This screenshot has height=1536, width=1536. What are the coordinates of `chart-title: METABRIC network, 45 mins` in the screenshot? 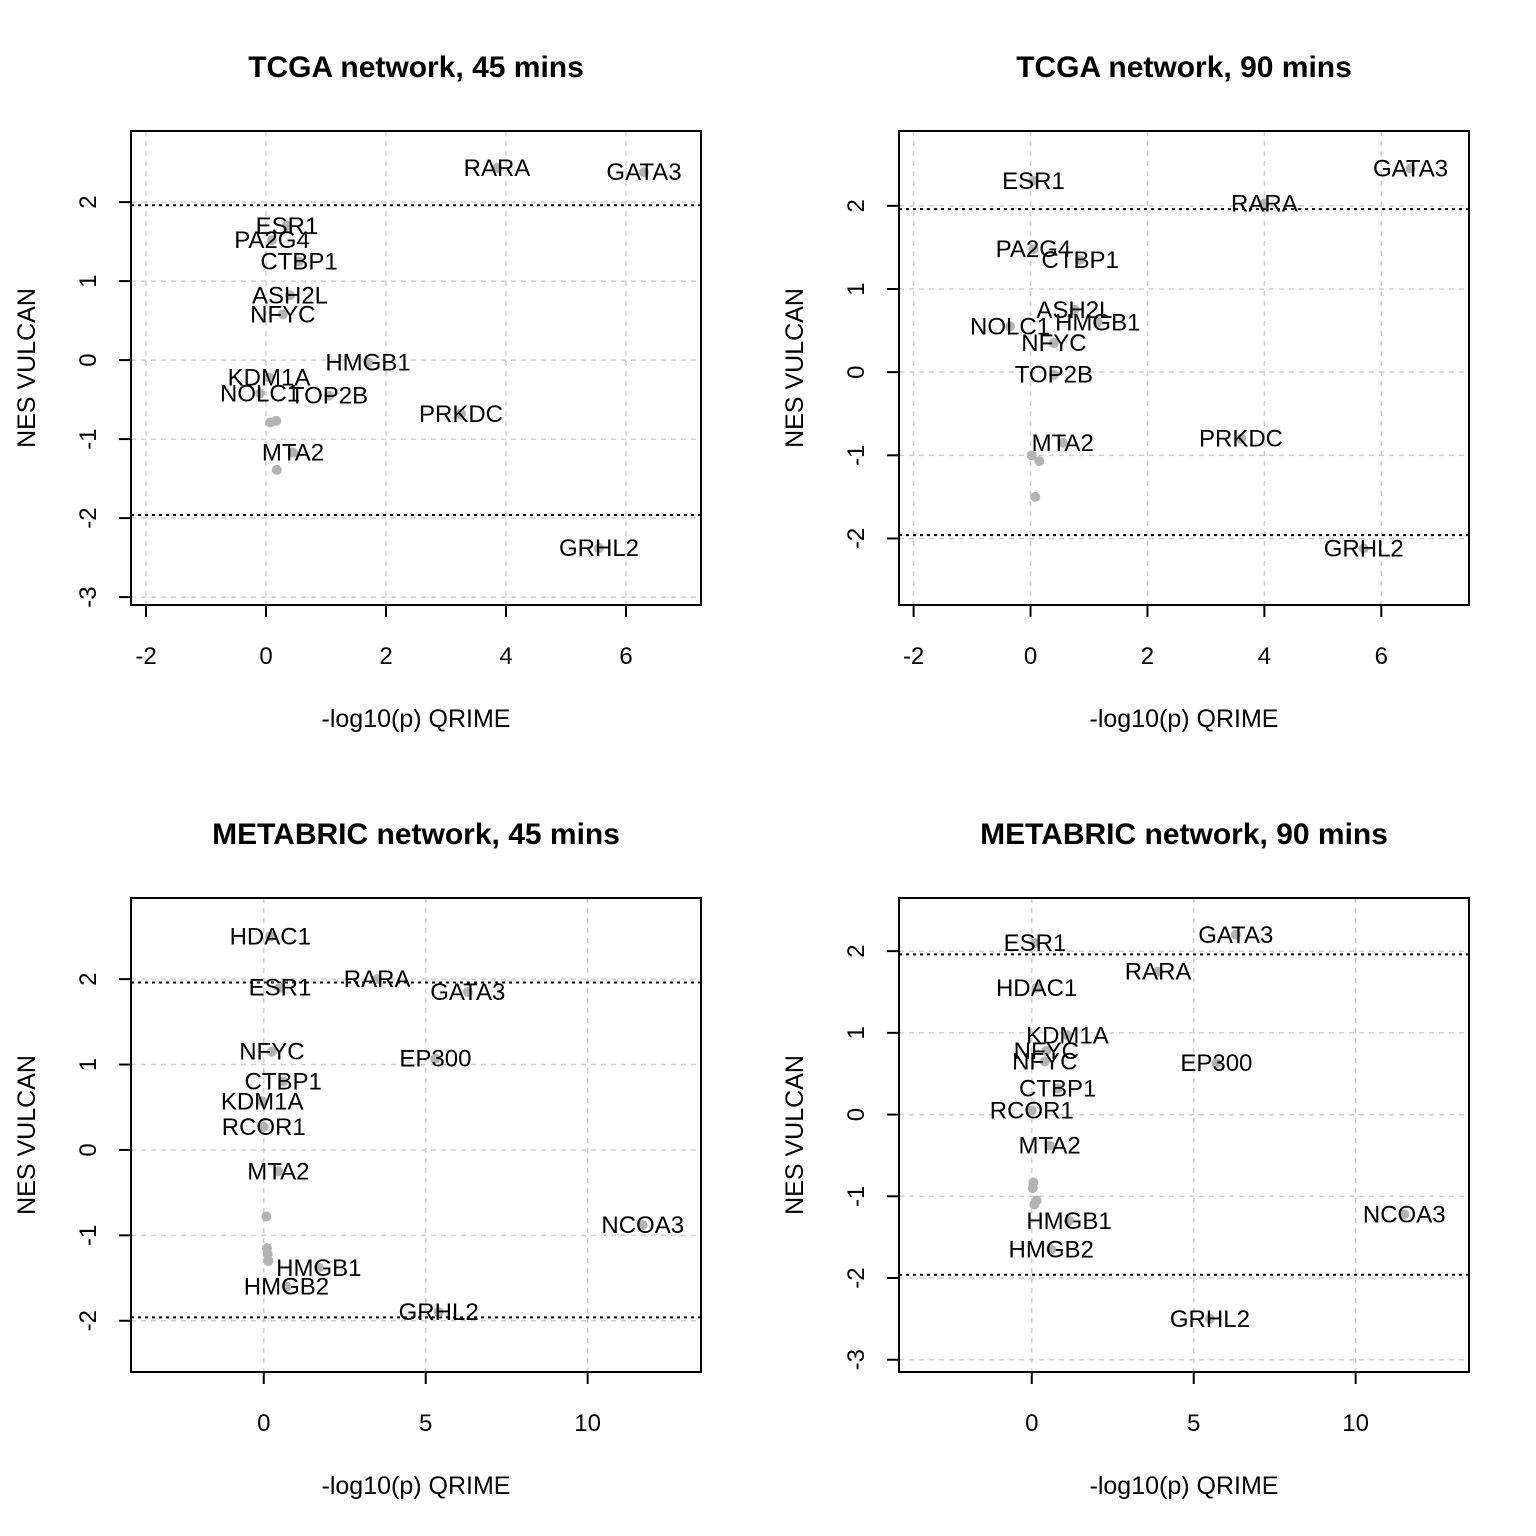 It's located at (416, 834).